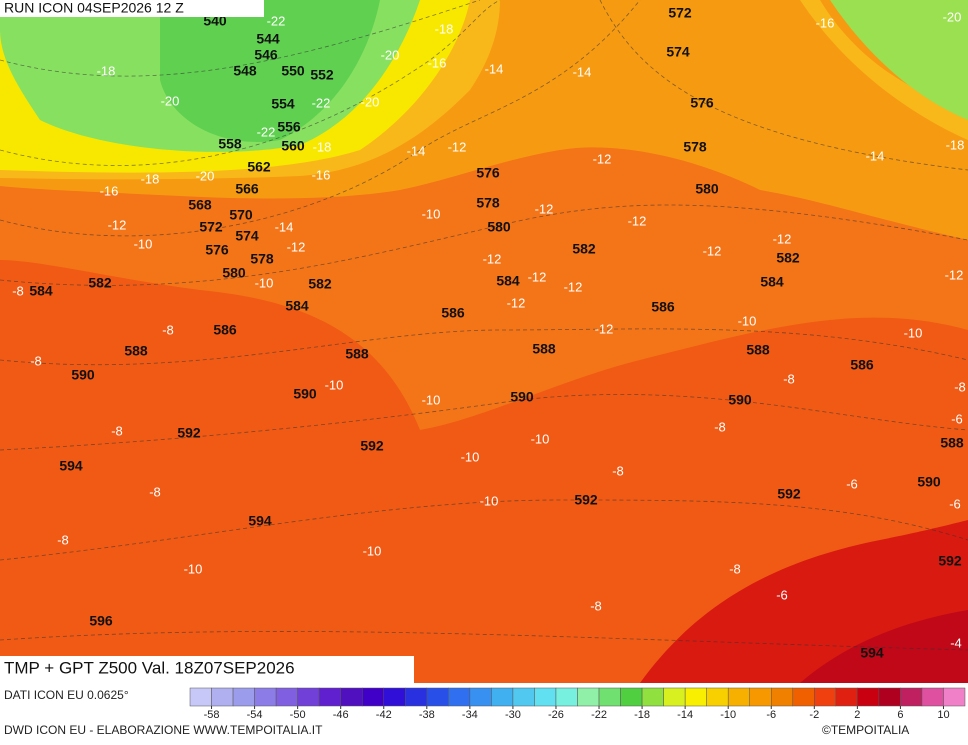  I want to click on colorbar-tick-label: -30, so click(513, 715).